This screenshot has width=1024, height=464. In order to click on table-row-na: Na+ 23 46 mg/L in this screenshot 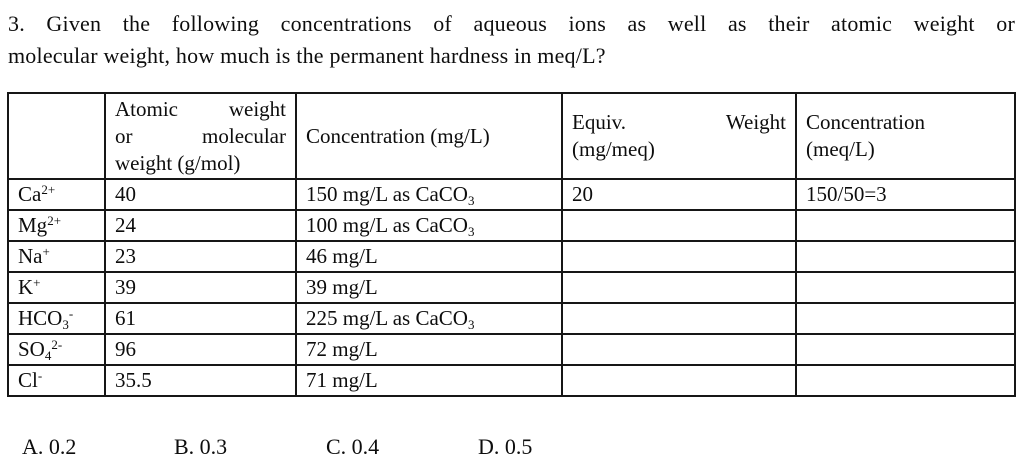, I will do `click(511, 256)`.